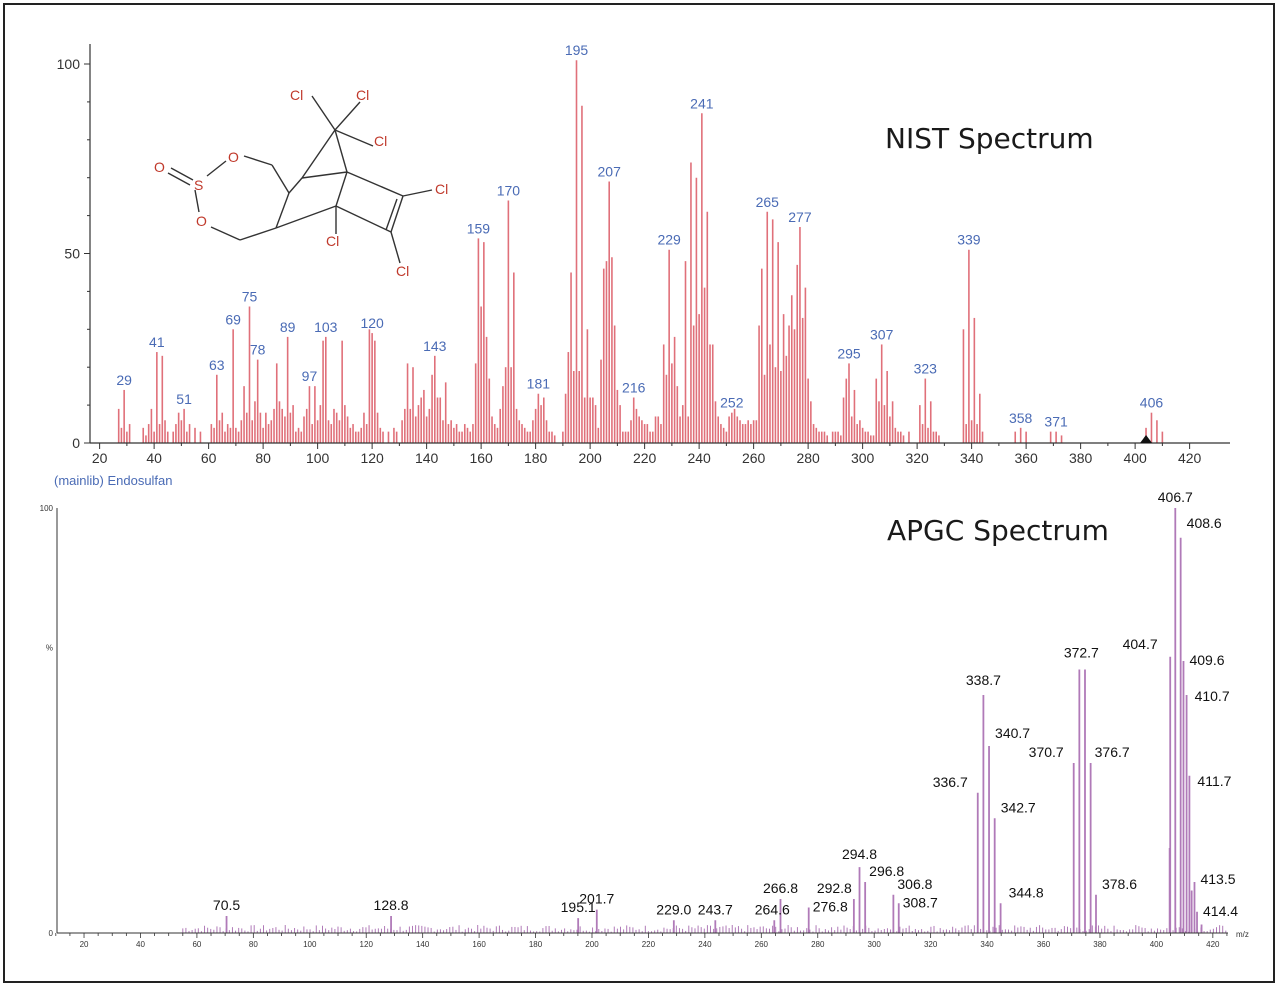 The width and height of the screenshot is (1280, 988). I want to click on nist-peak-label: 358, so click(1021, 418).